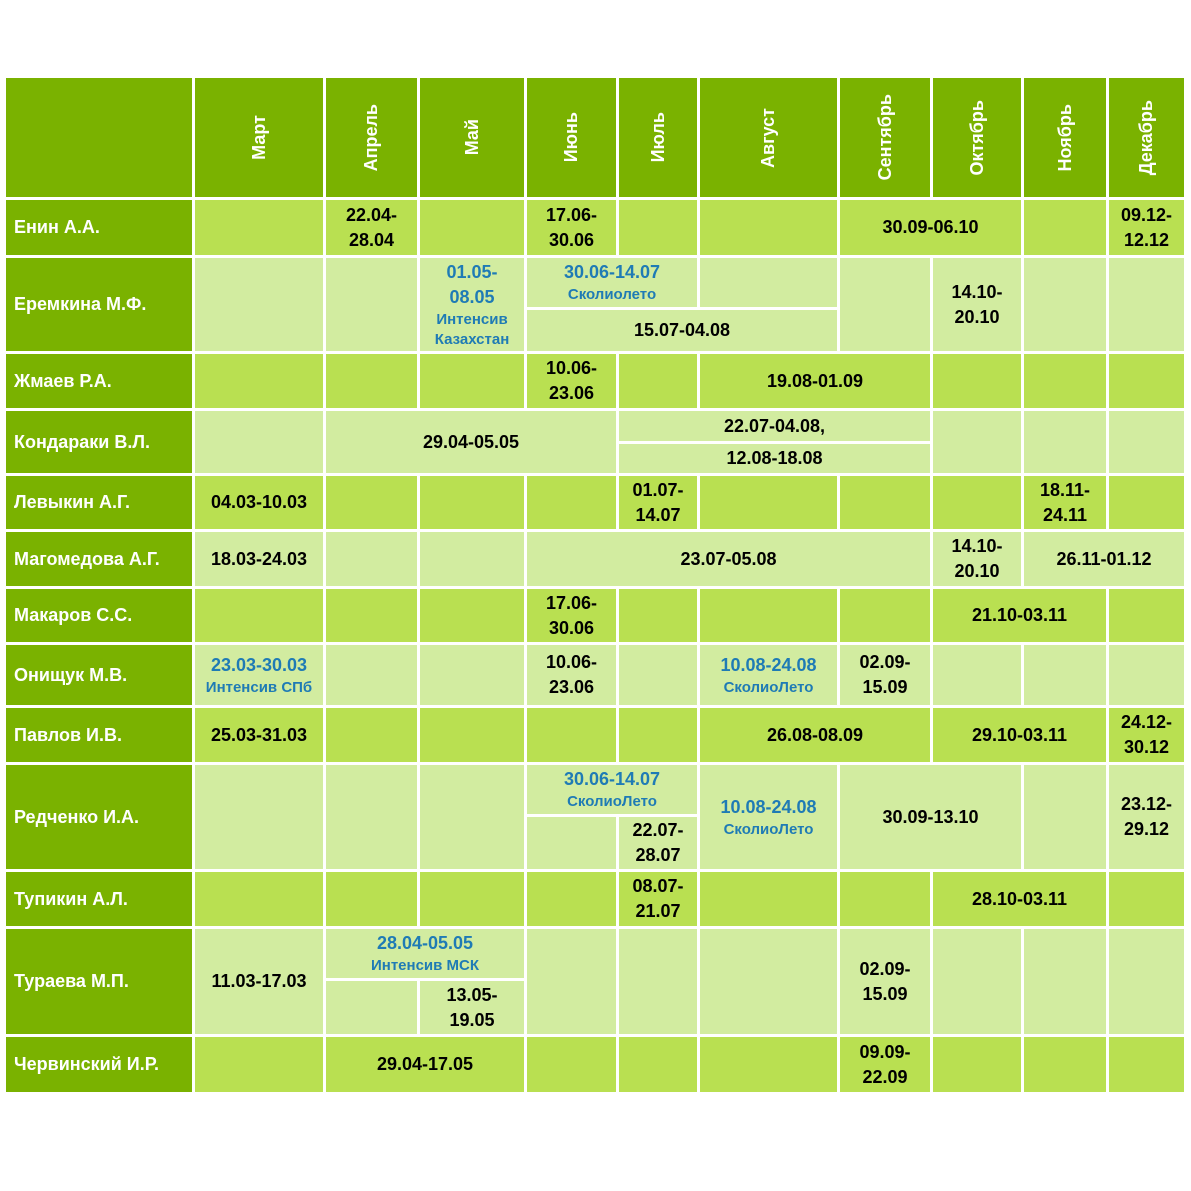 This screenshot has width=1191, height=1191. Describe the element at coordinates (1019, 615) in the screenshot. I see `event-dates: 21.10-03.11` at that location.